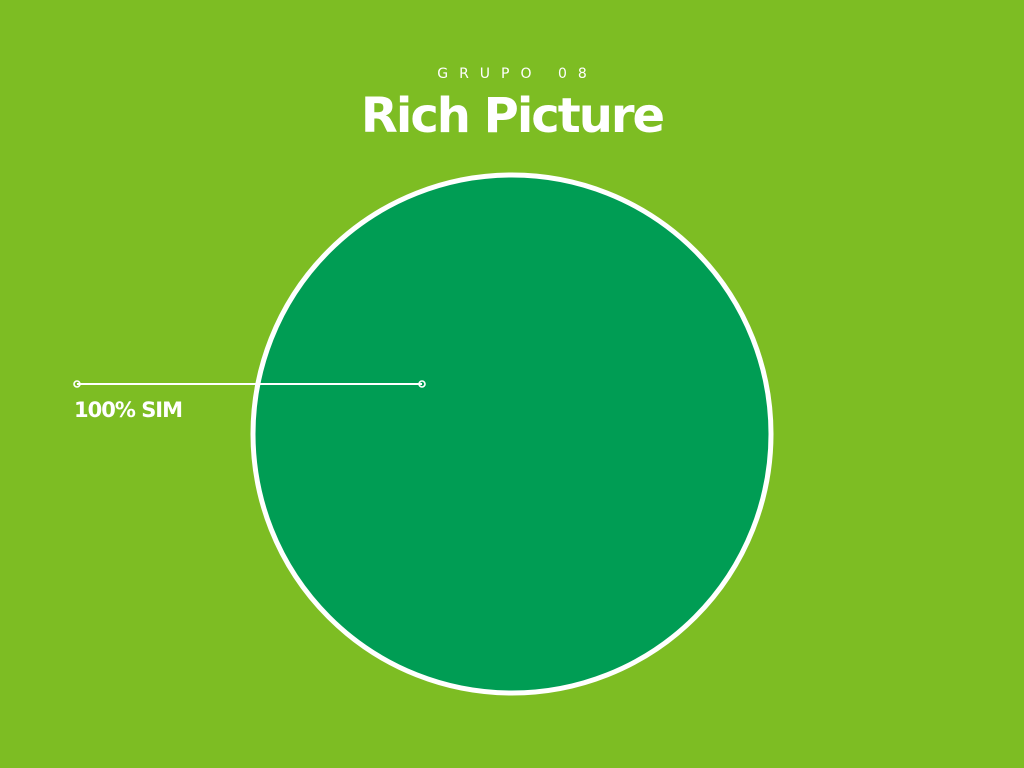 This screenshot has height=768, width=1024. What do you see at coordinates (512, 116) in the screenshot?
I see `chart-title: Rich Picture` at bounding box center [512, 116].